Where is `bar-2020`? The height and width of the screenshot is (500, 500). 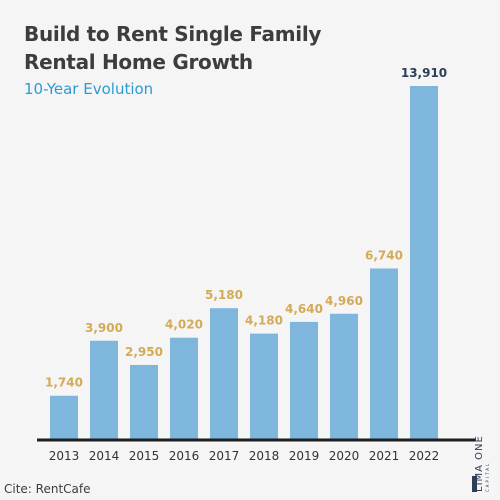 bar-2020 is located at coordinates (344, 376).